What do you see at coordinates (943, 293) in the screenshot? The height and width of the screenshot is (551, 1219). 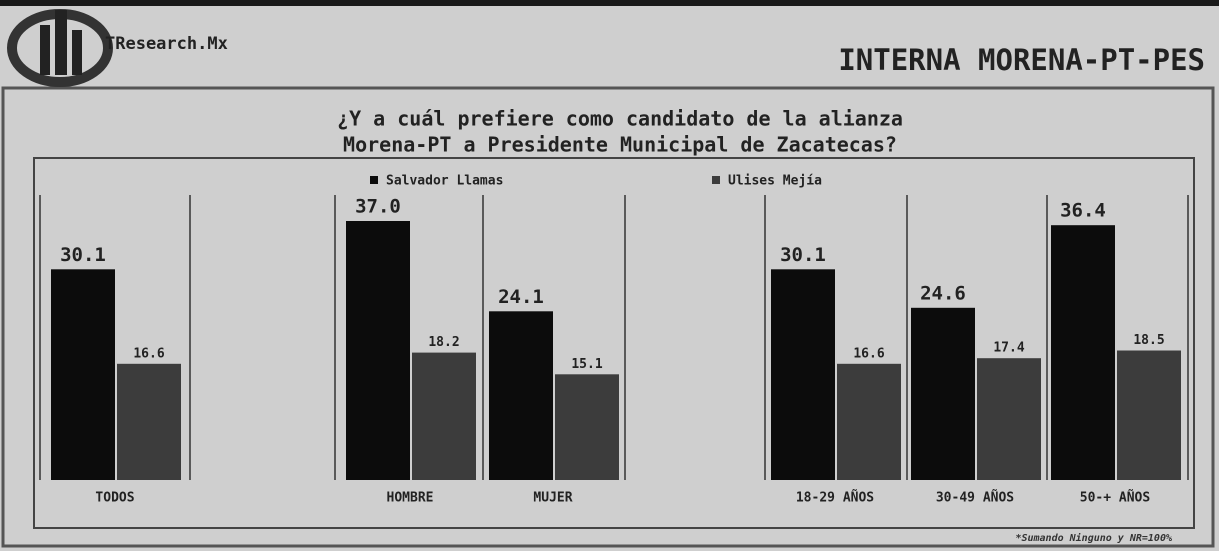 I see `data-label: 24.6` at bounding box center [943, 293].